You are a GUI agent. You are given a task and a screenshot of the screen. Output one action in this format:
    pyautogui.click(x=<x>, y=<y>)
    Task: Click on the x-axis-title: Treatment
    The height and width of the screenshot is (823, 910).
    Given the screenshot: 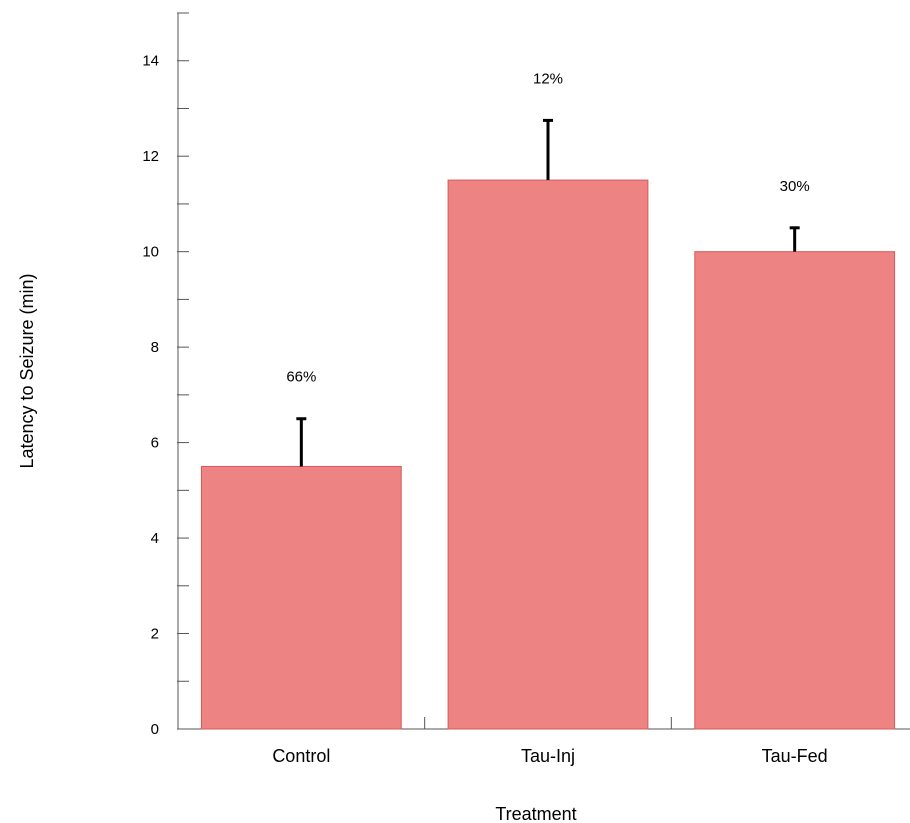 What is the action you would take?
    pyautogui.click(x=535, y=813)
    